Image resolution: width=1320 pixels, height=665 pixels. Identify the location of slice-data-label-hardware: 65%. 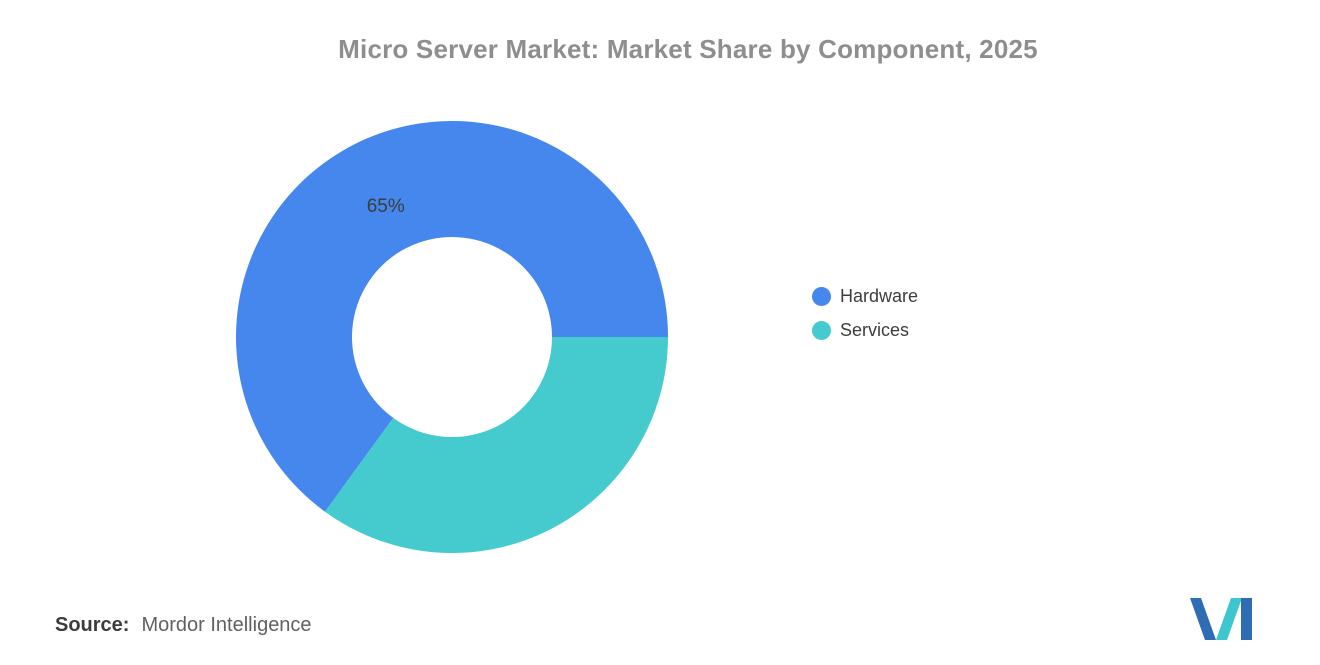
(386, 206).